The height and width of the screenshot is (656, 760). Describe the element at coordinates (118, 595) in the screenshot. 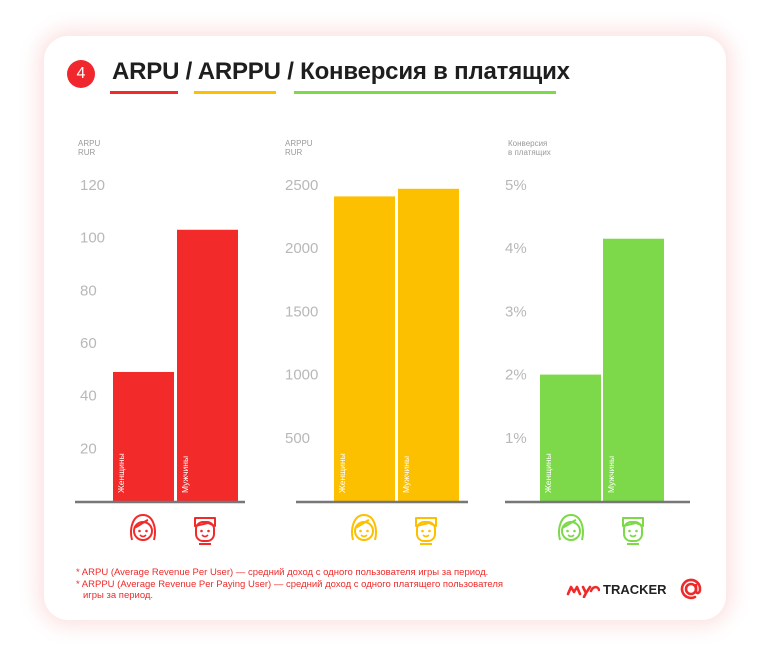

I see `footnote-arppu-cont: игры за период.` at that location.